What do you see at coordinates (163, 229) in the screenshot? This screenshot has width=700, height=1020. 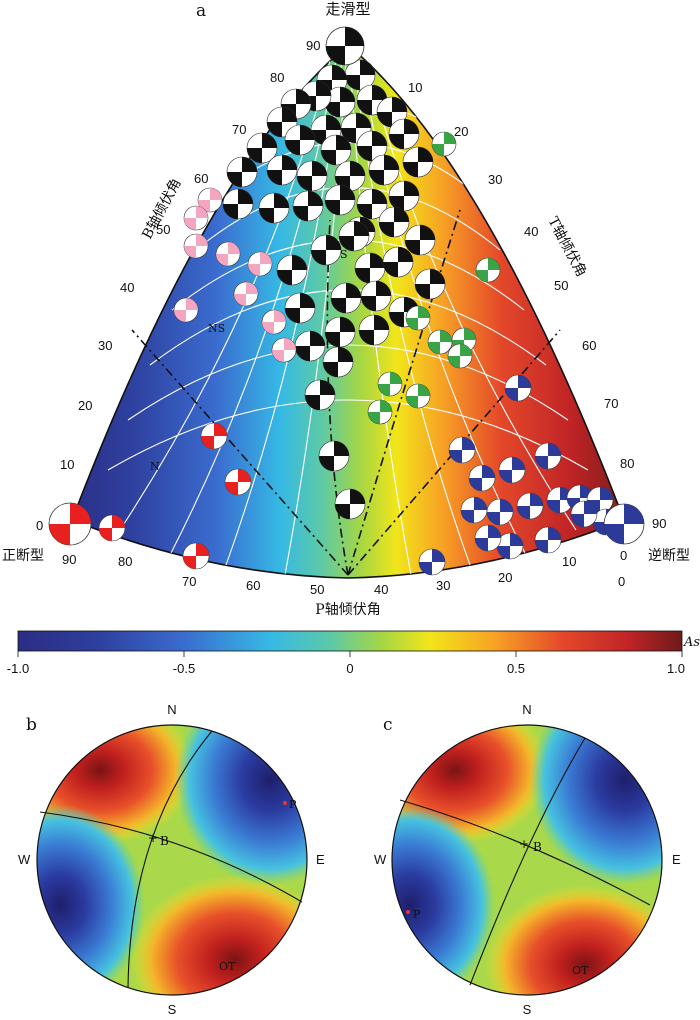 I see `left-tick: 50` at bounding box center [163, 229].